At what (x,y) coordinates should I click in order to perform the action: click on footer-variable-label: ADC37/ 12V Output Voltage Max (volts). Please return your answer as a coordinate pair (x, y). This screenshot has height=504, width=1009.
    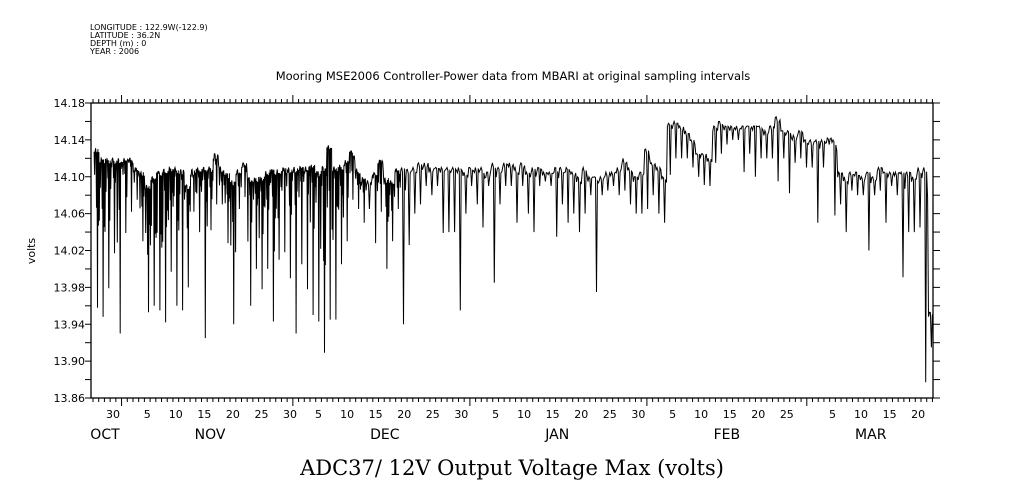
    Looking at the image, I should click on (511, 468).